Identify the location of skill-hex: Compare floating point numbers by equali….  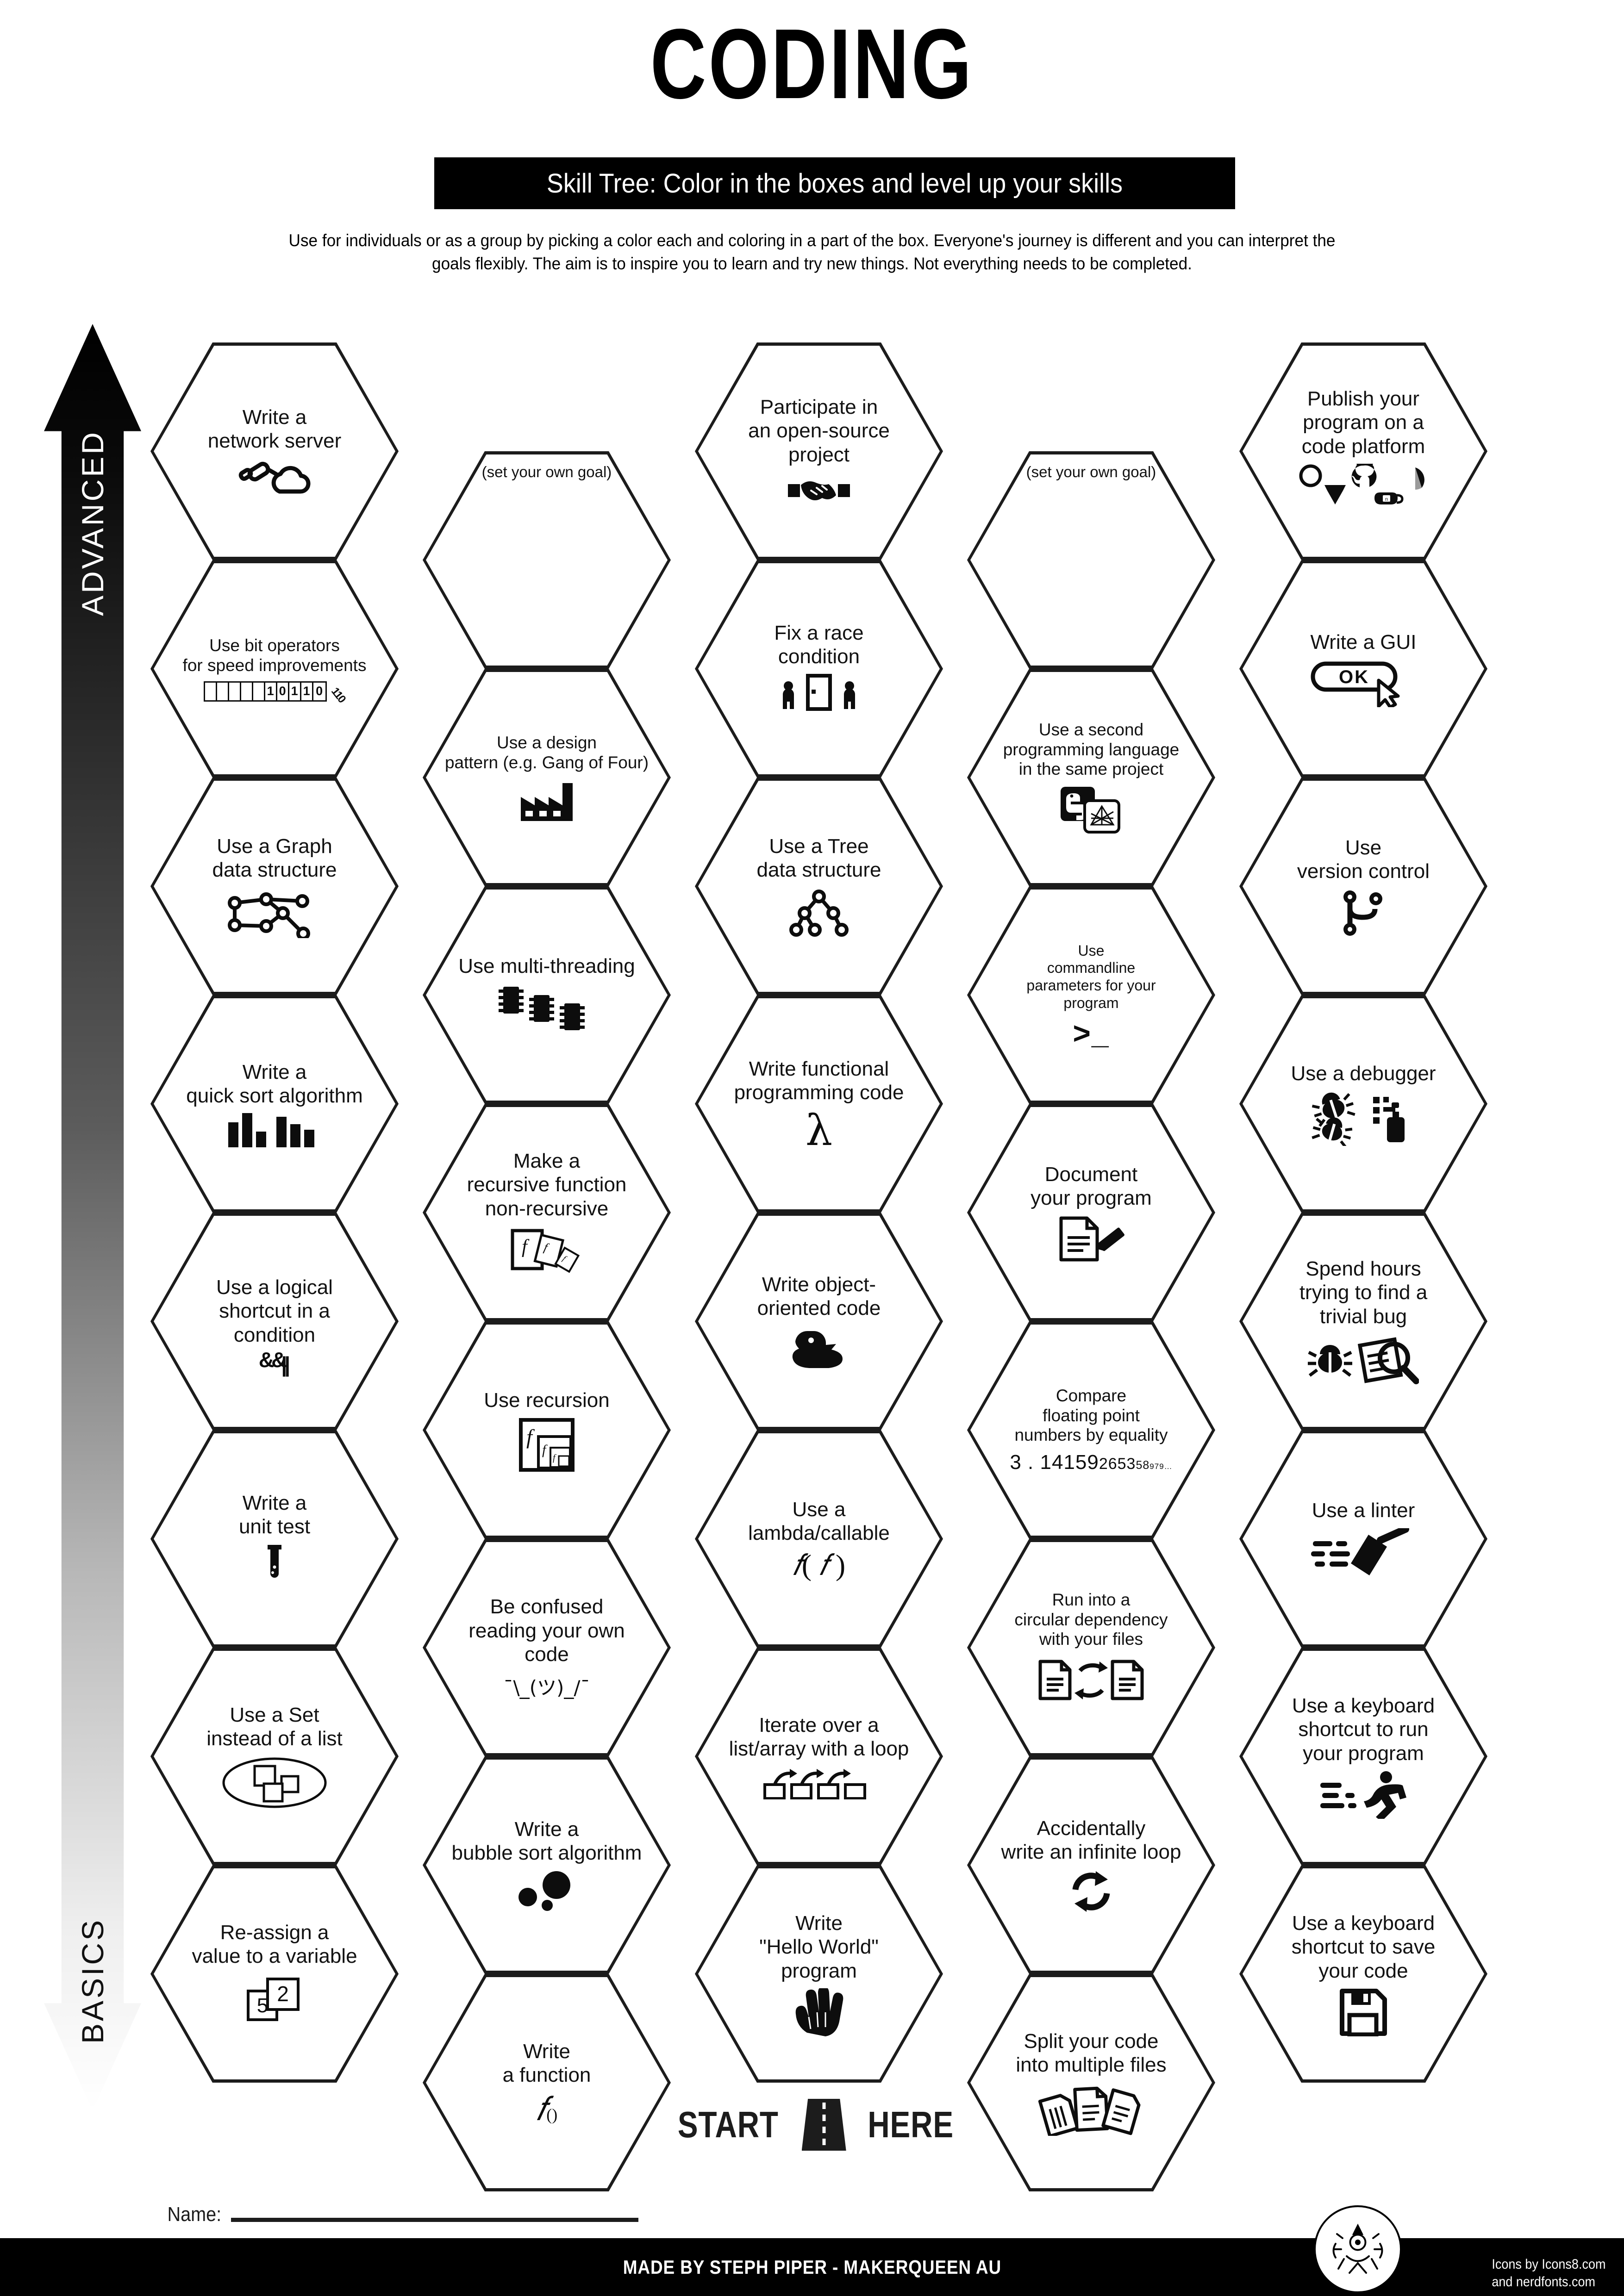
(1091, 1430).